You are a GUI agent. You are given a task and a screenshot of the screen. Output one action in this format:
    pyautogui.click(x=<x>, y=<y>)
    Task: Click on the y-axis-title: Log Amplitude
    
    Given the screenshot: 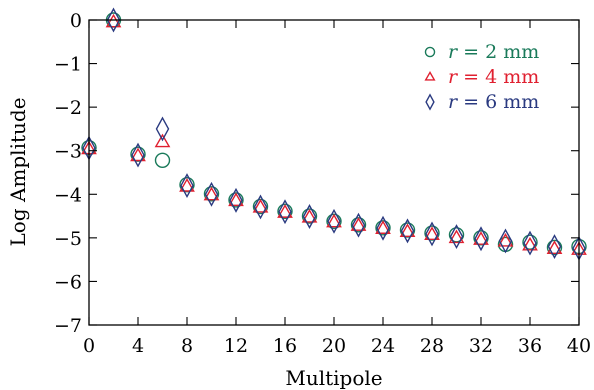 What is the action you would take?
    pyautogui.click(x=18, y=171)
    